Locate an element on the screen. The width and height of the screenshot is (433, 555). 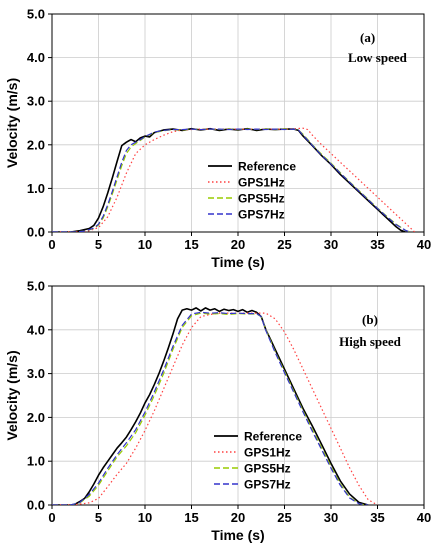
speed-annotation: Low speed is located at coordinates (378, 57).